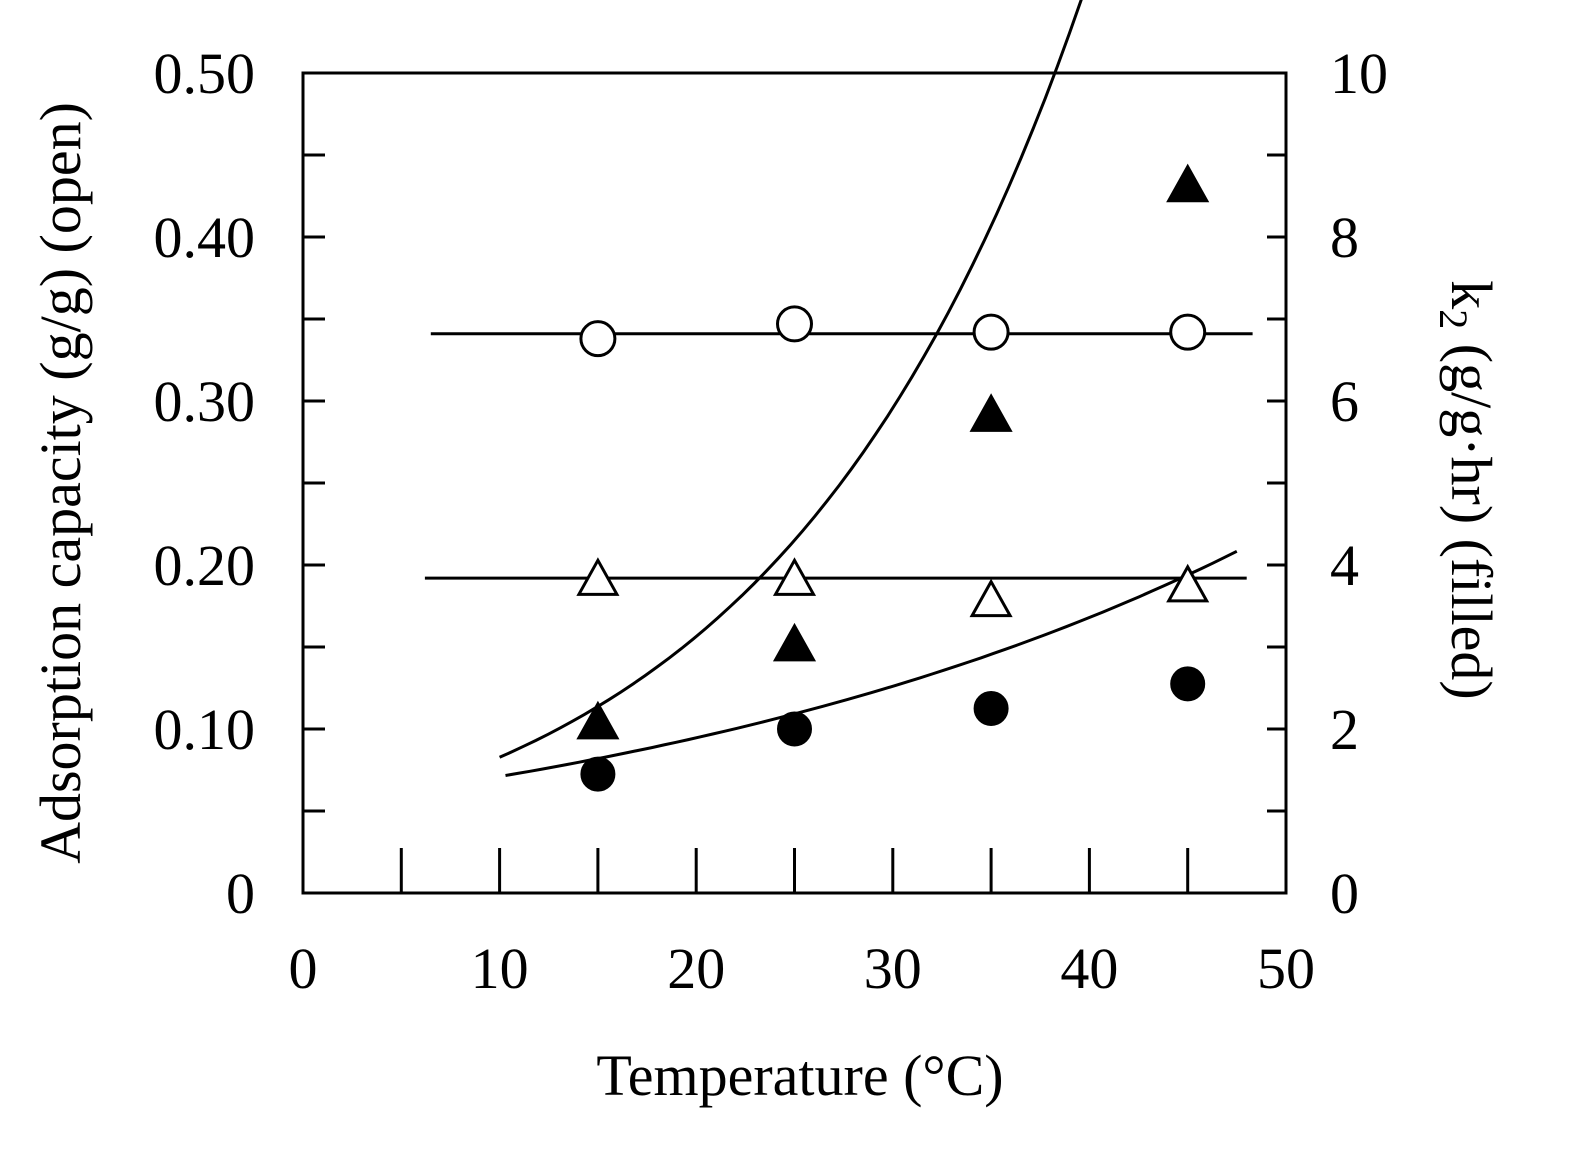 Image resolution: width=1582 pixels, height=1172 pixels. Describe the element at coordinates (205, 401) in the screenshot. I see `y-left-tick-label: 0.30` at that location.